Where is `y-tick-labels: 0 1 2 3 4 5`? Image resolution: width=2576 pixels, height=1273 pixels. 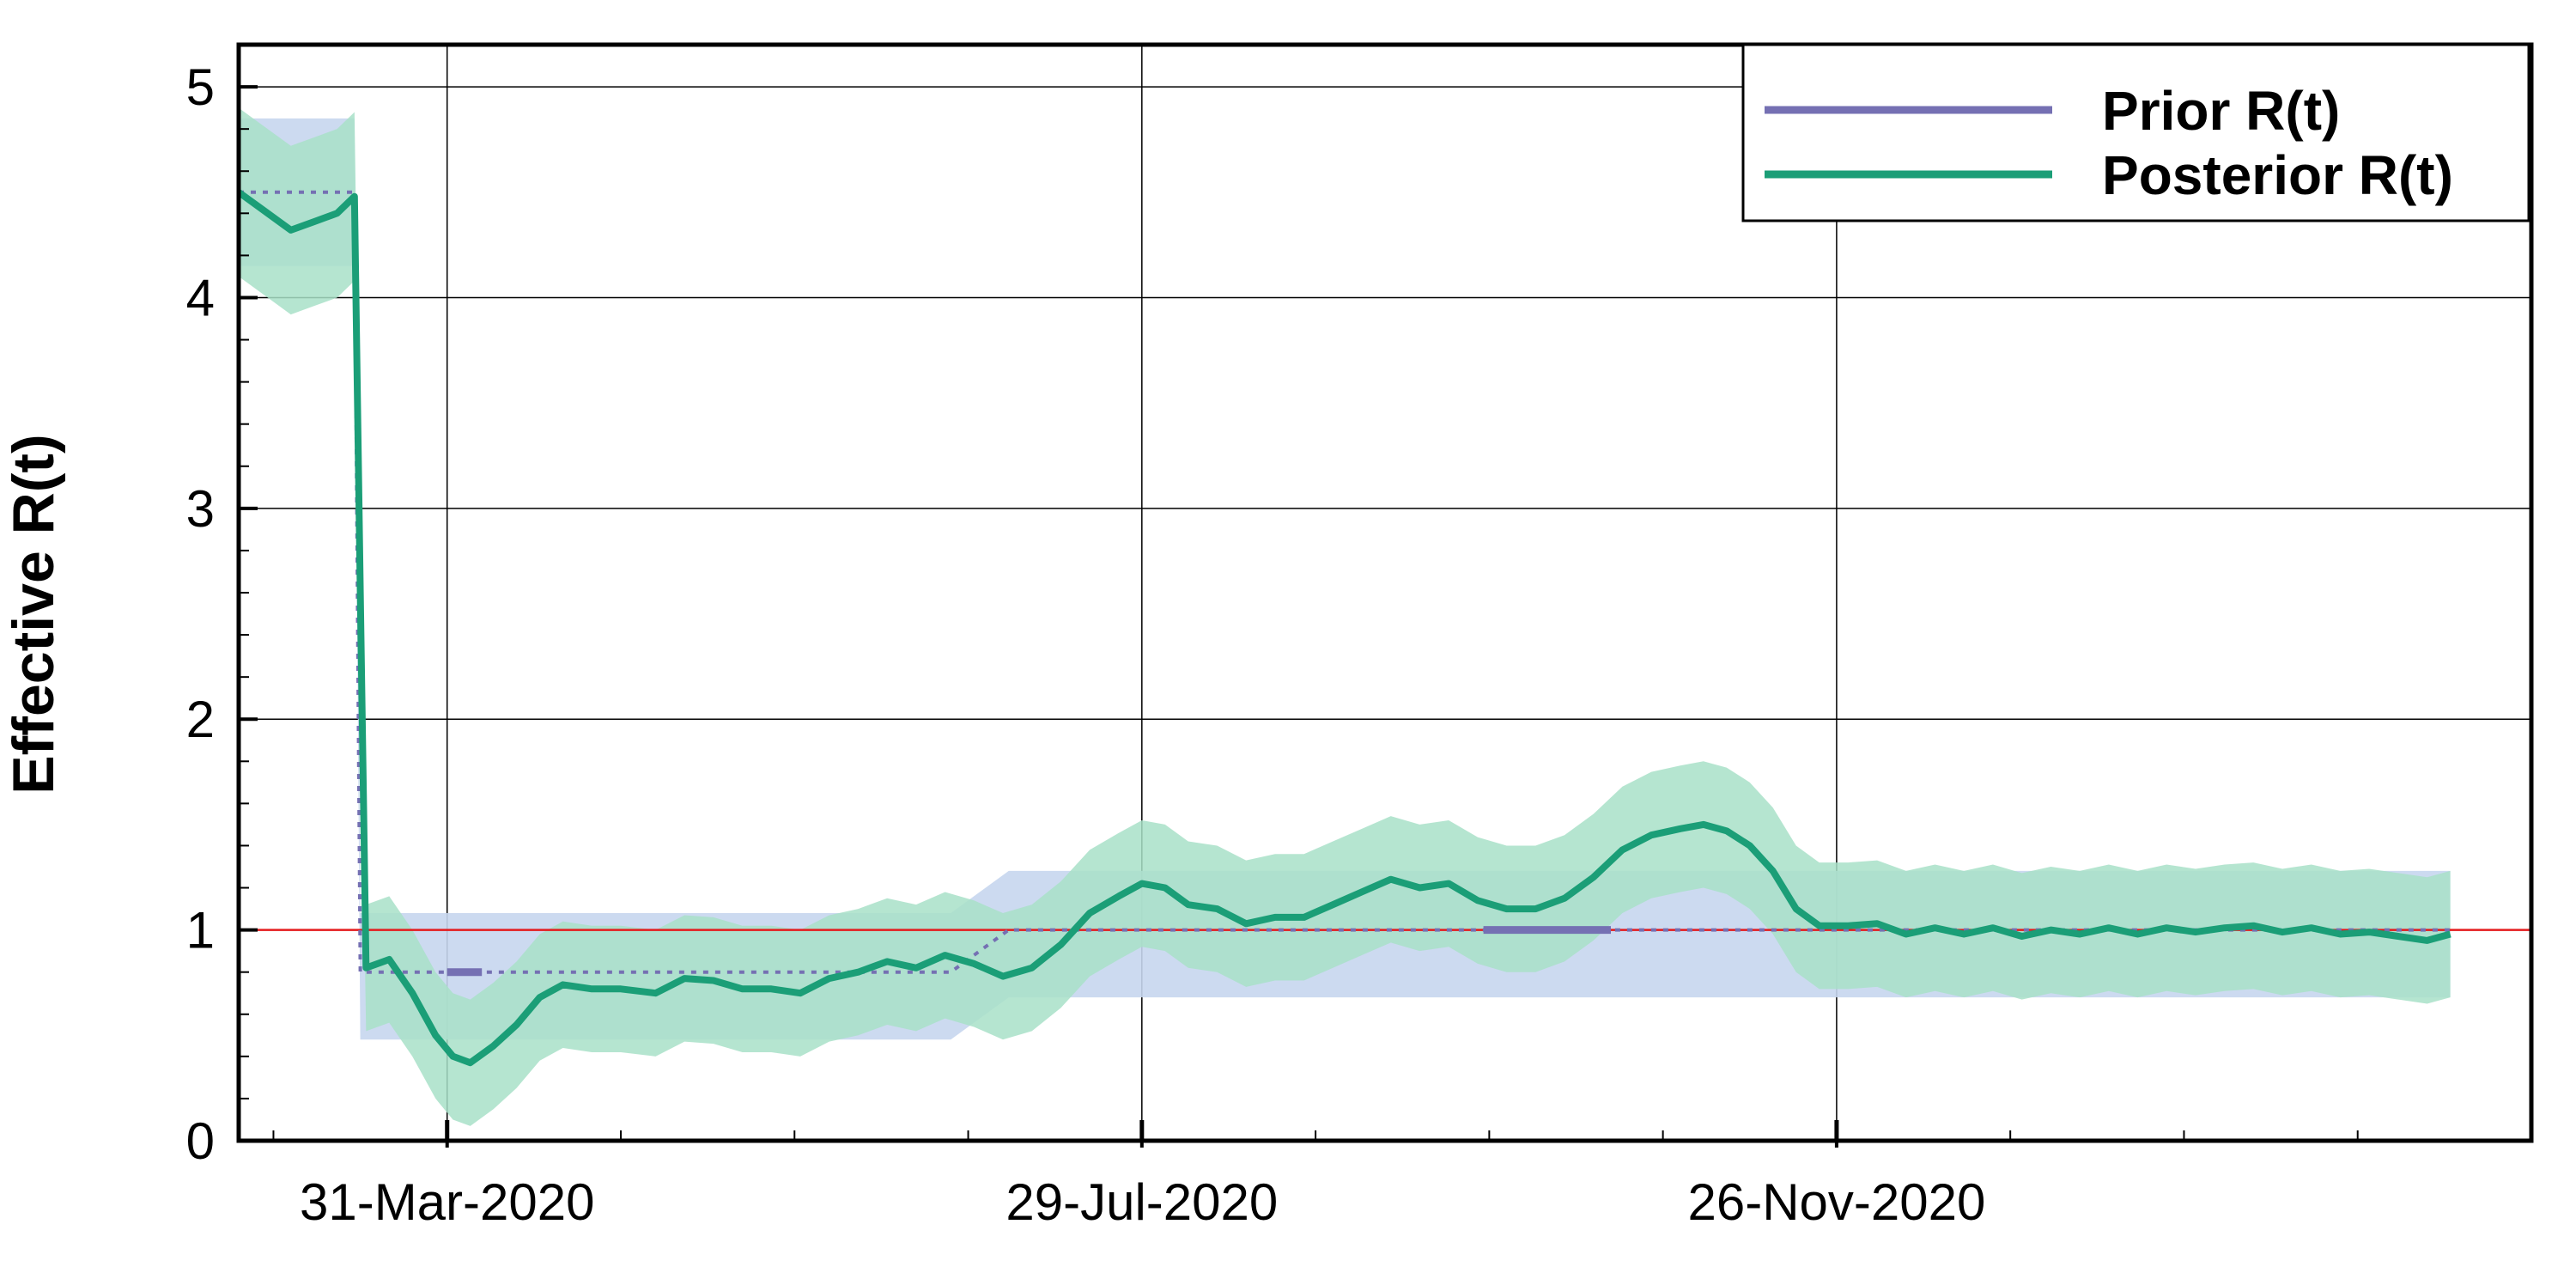 y-tick-labels: 0 1 2 3 4 5 is located at coordinates (201, 614).